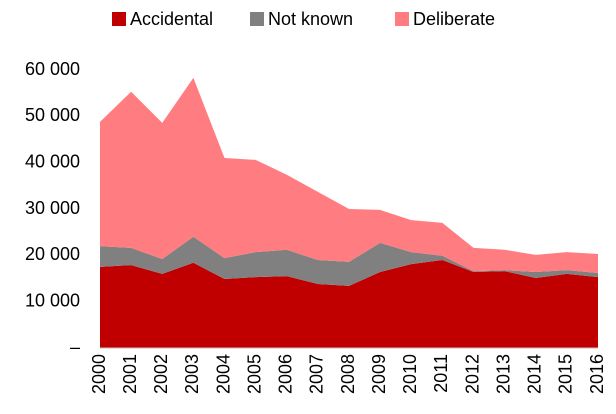 The width and height of the screenshot is (616, 414). I want to click on y-tick-label: –, so click(75, 347).